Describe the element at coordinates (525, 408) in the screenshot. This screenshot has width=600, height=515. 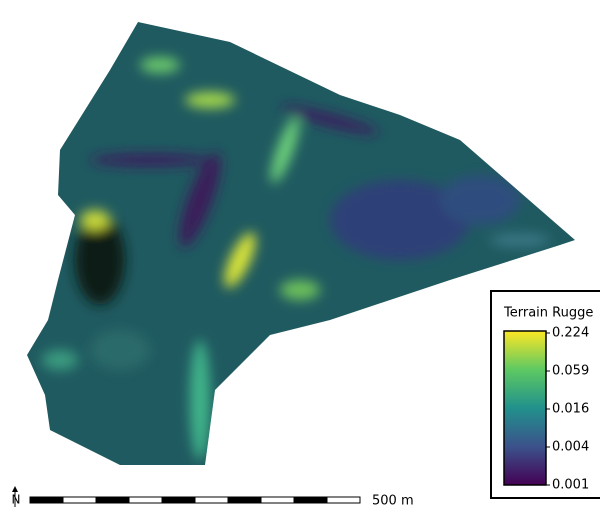
I see `color-bar` at that location.